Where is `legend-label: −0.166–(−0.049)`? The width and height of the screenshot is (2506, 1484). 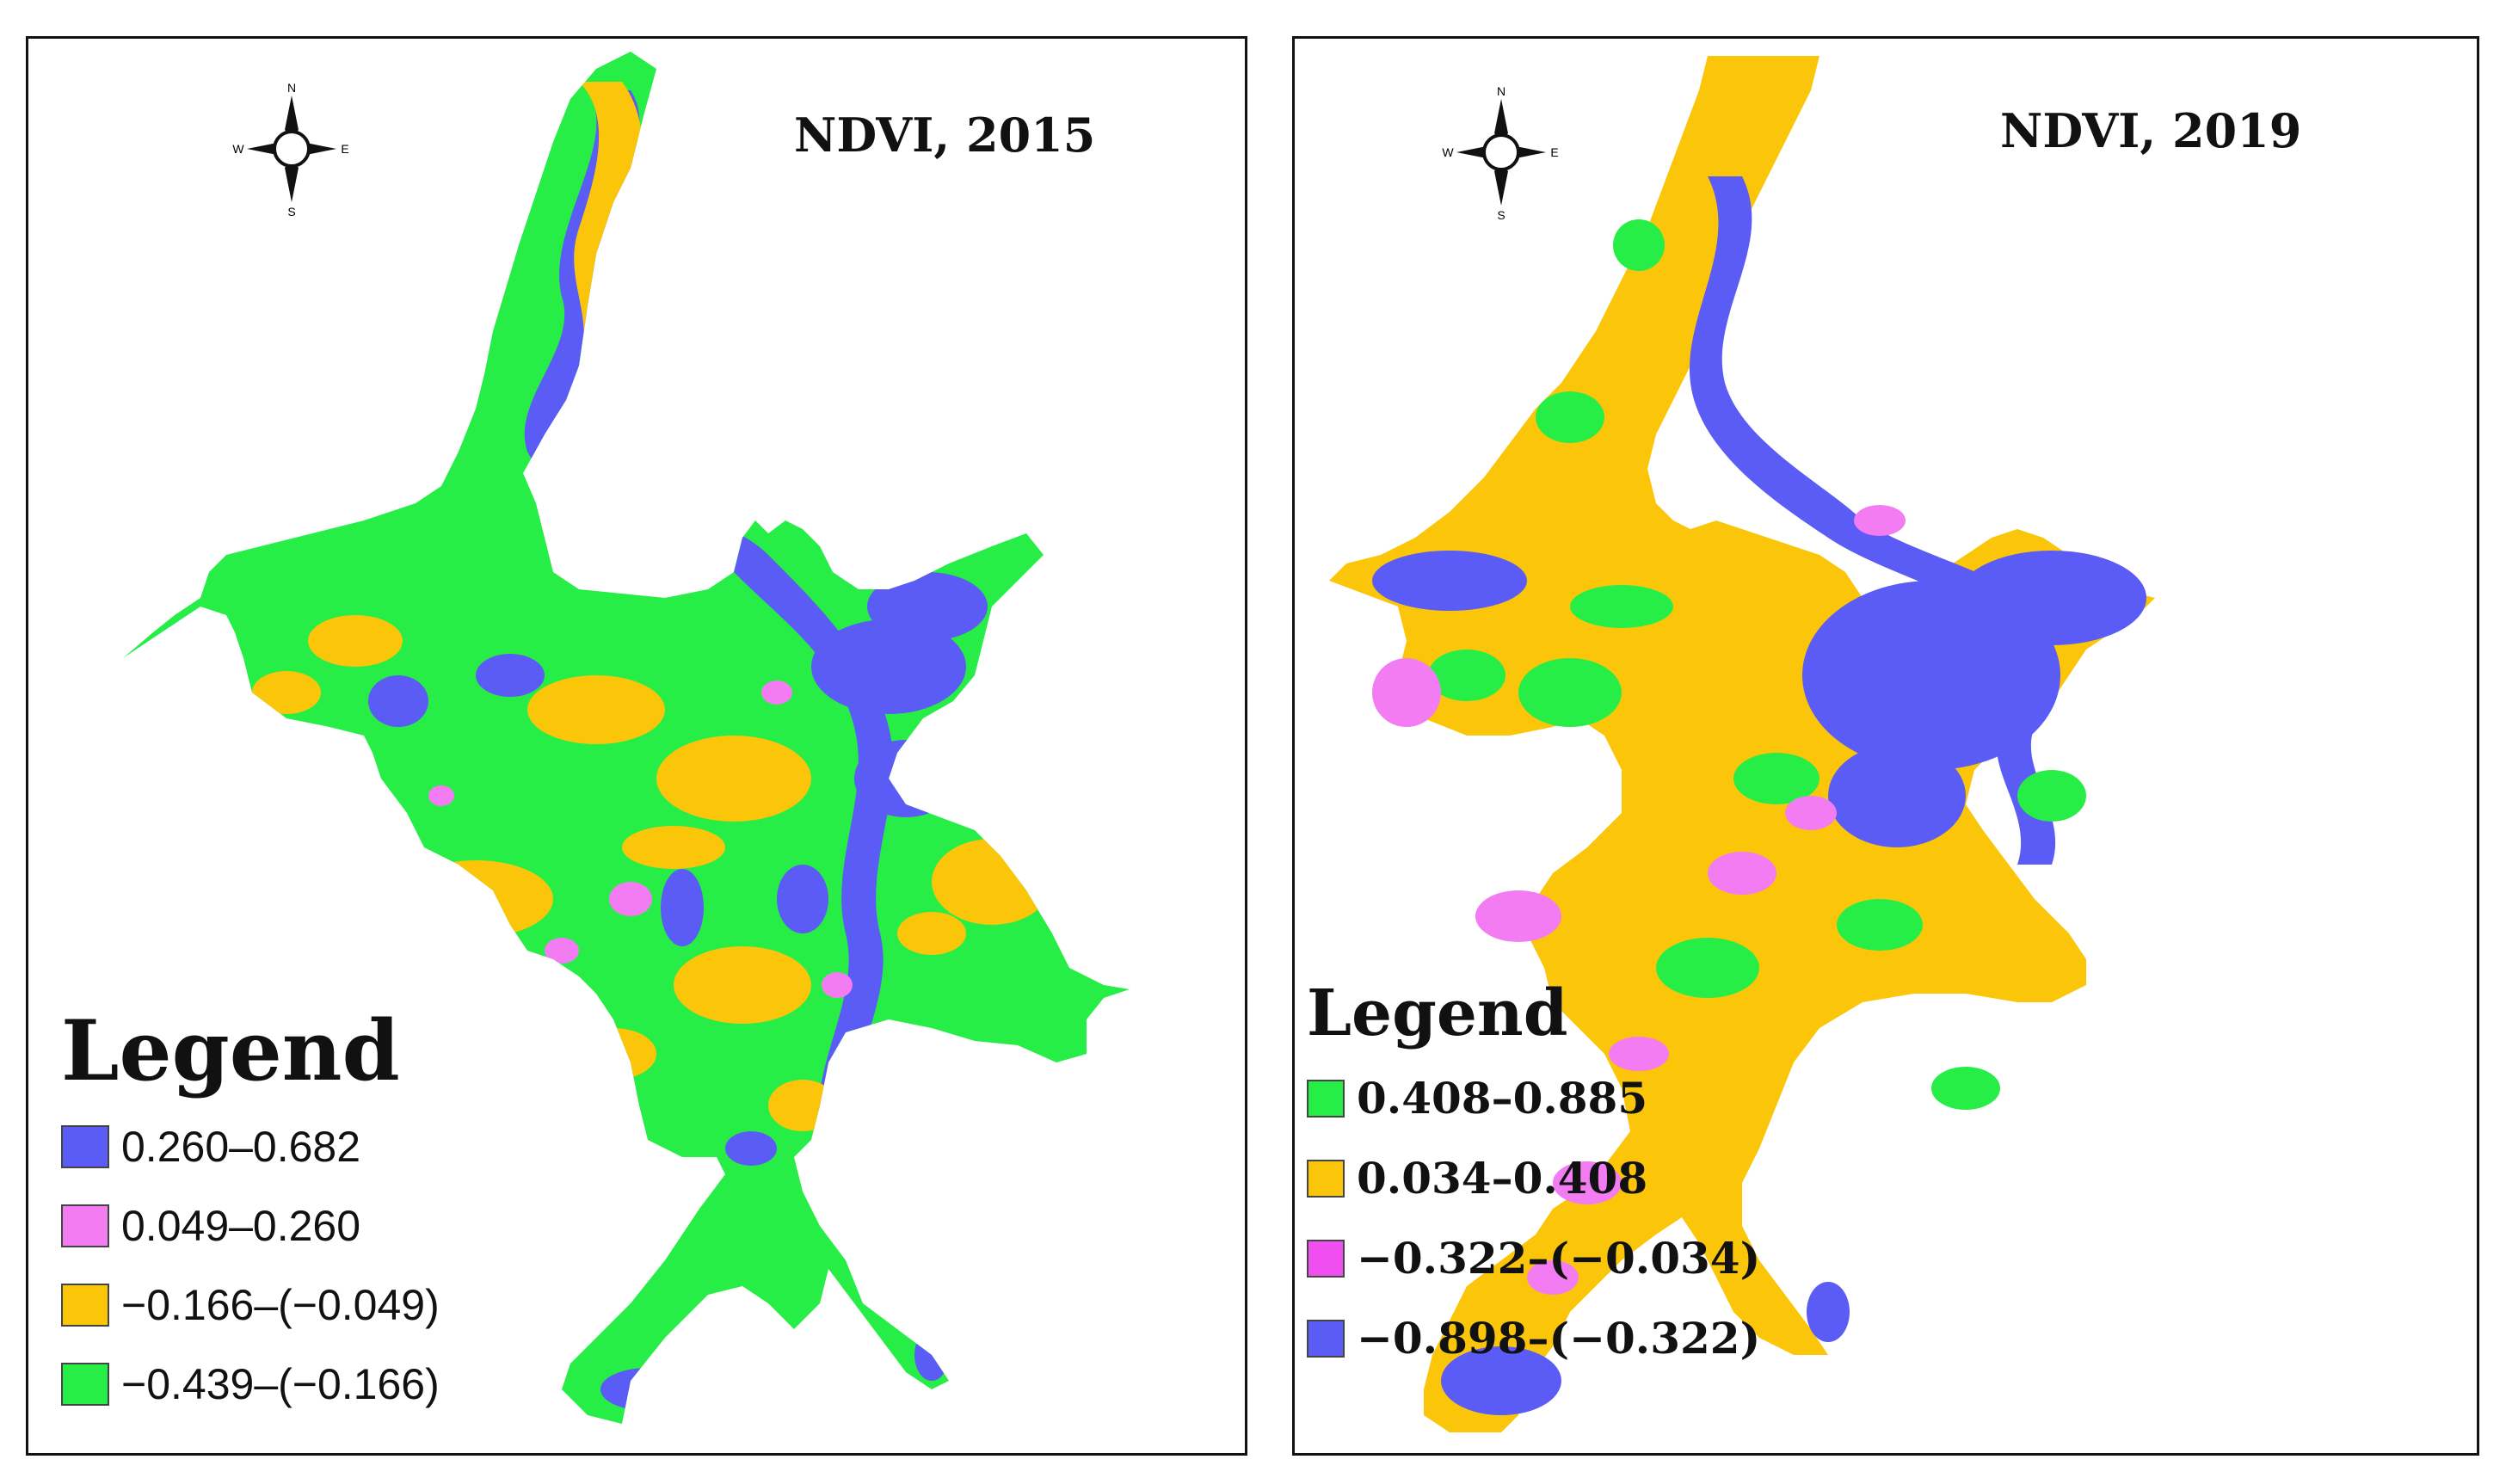 legend-label: −0.166–(−0.049) is located at coordinates (281, 1305).